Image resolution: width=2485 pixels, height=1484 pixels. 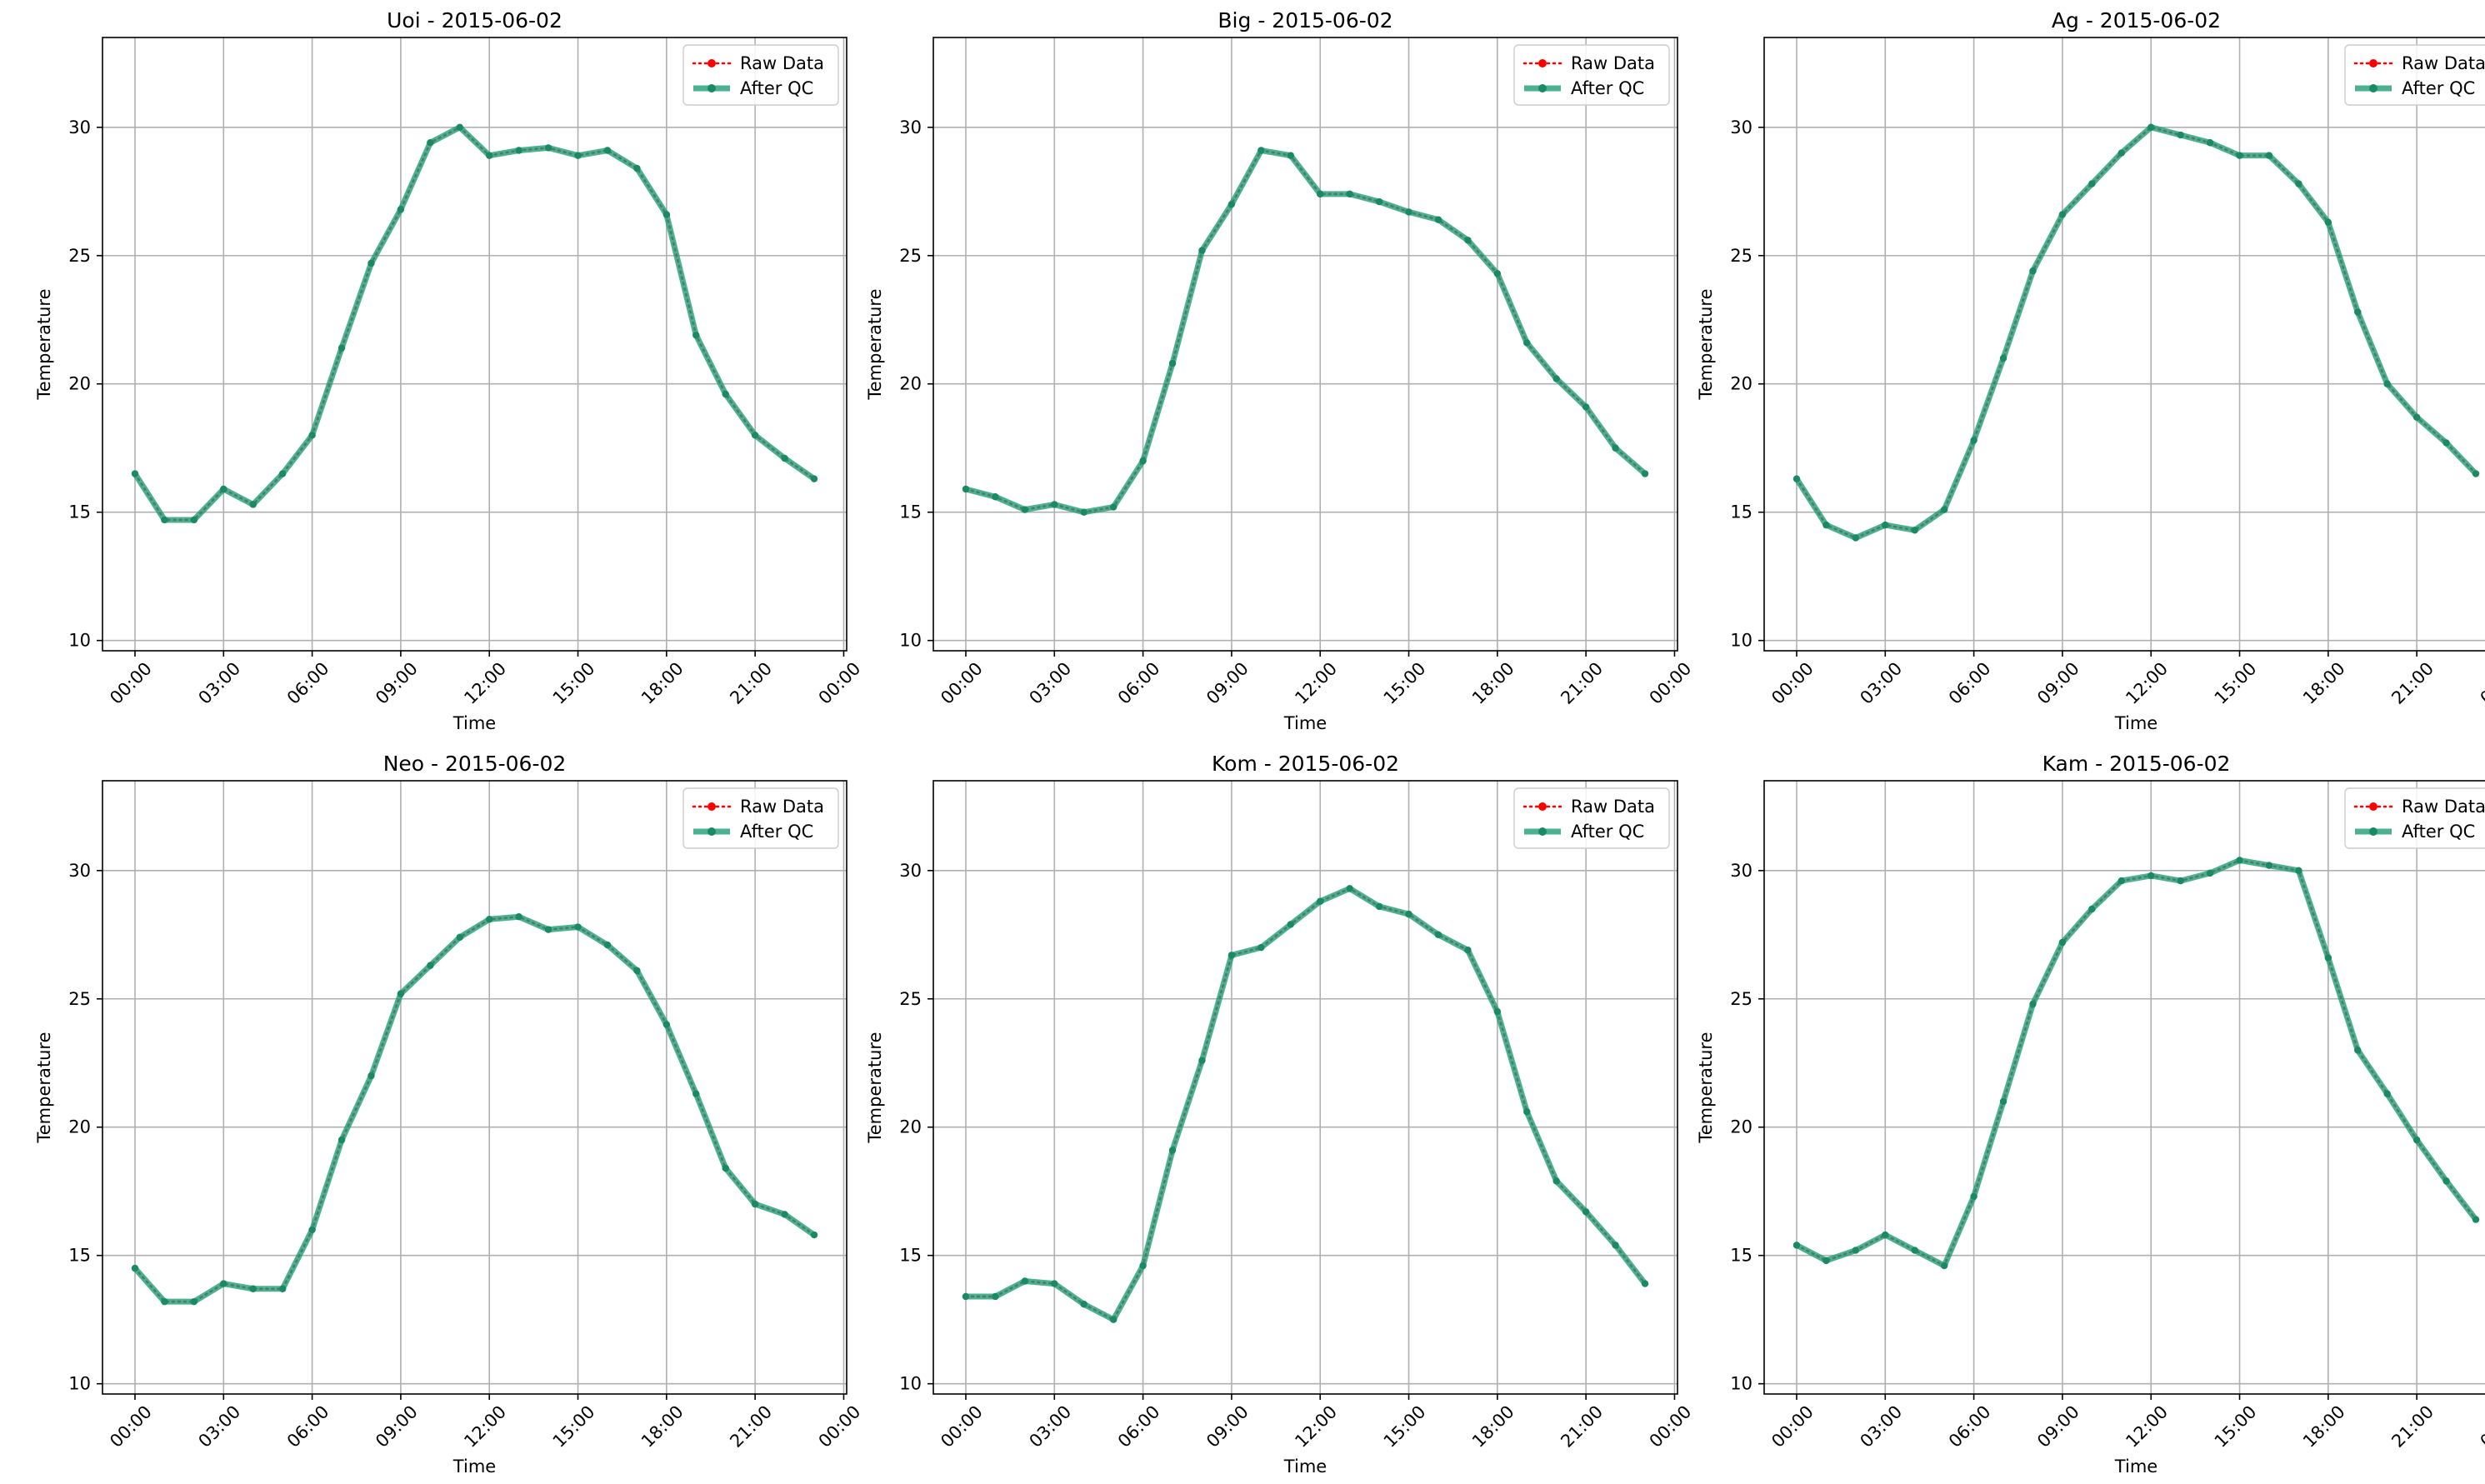 I want to click on chart-title: Kom - 2015-06-02, so click(x=1305, y=764).